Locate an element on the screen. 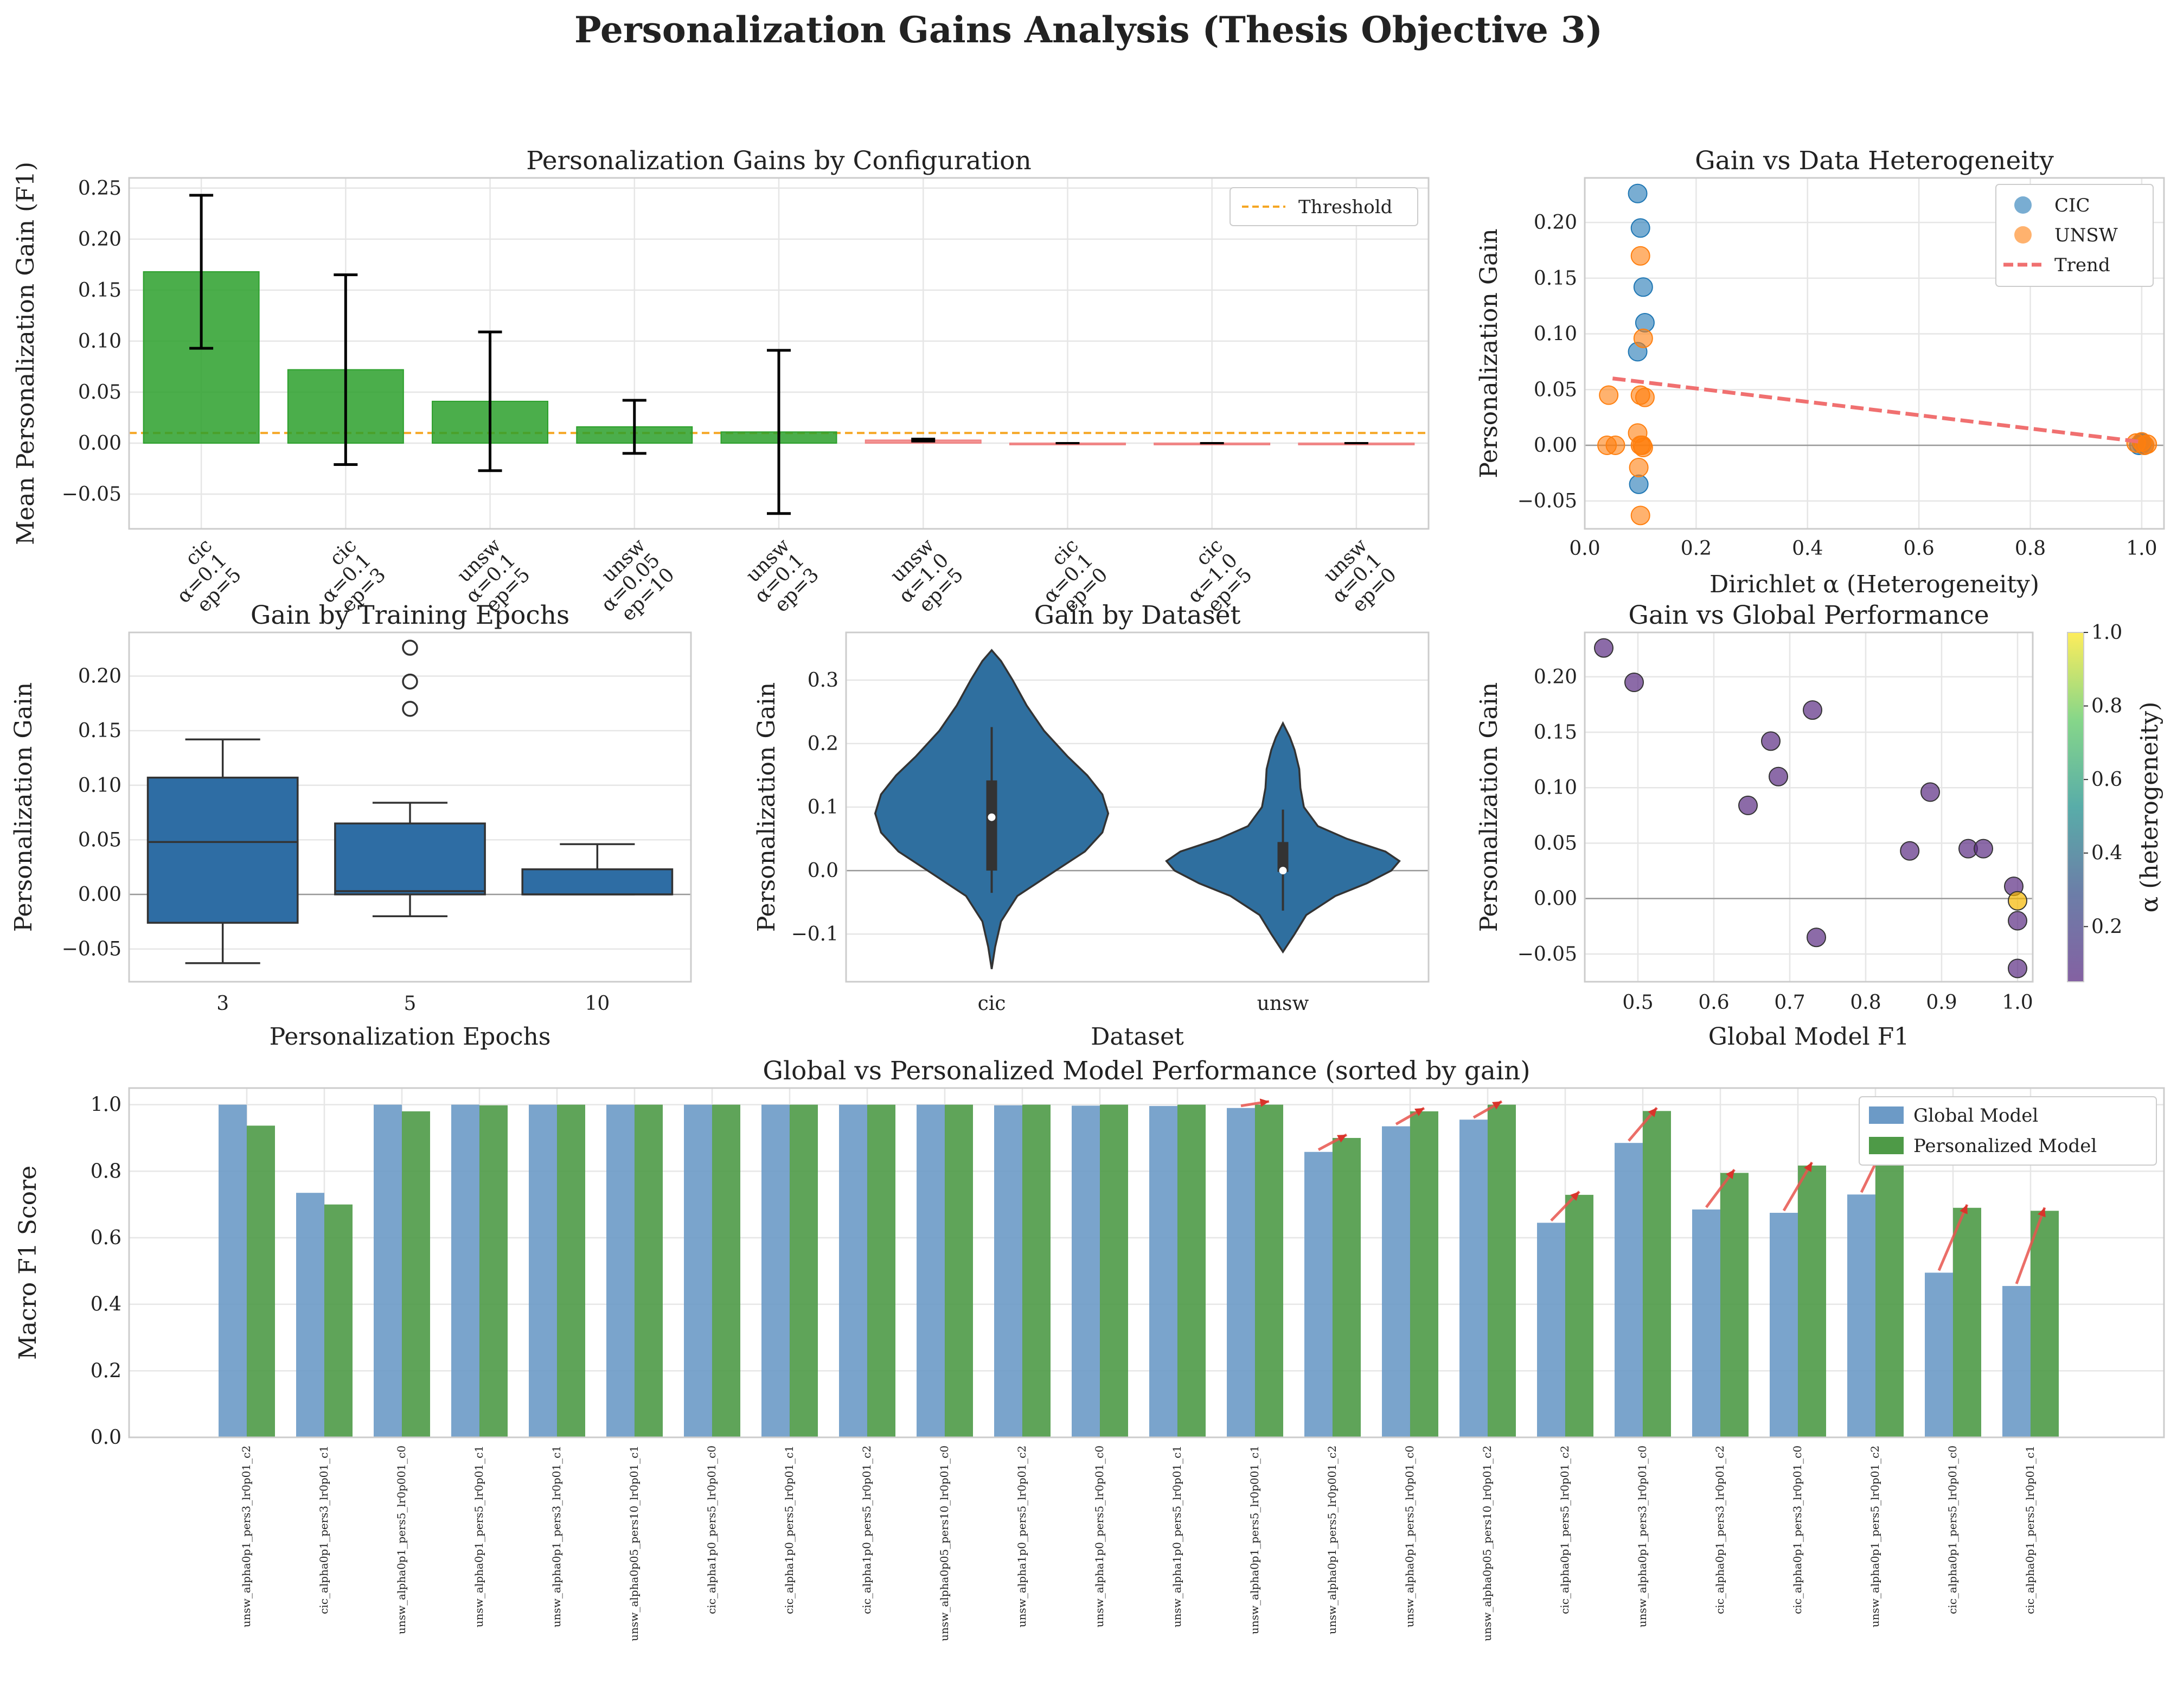  x-tick-label: cic_alpha1p0_pers5_lr0p01_c2 is located at coordinates (867, 1530).